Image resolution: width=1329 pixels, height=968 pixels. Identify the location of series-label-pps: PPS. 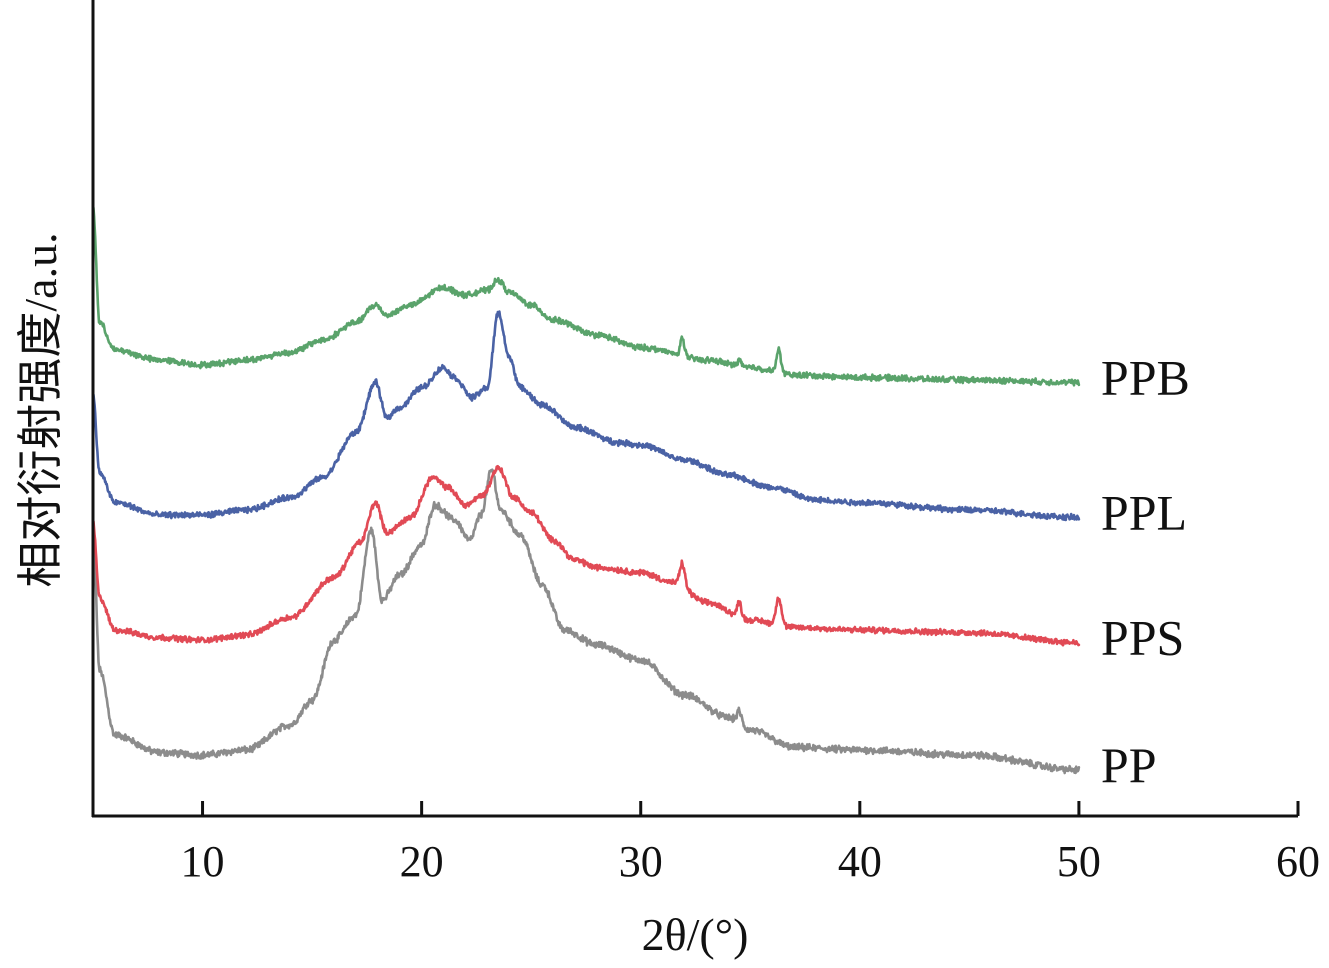
(1142, 638).